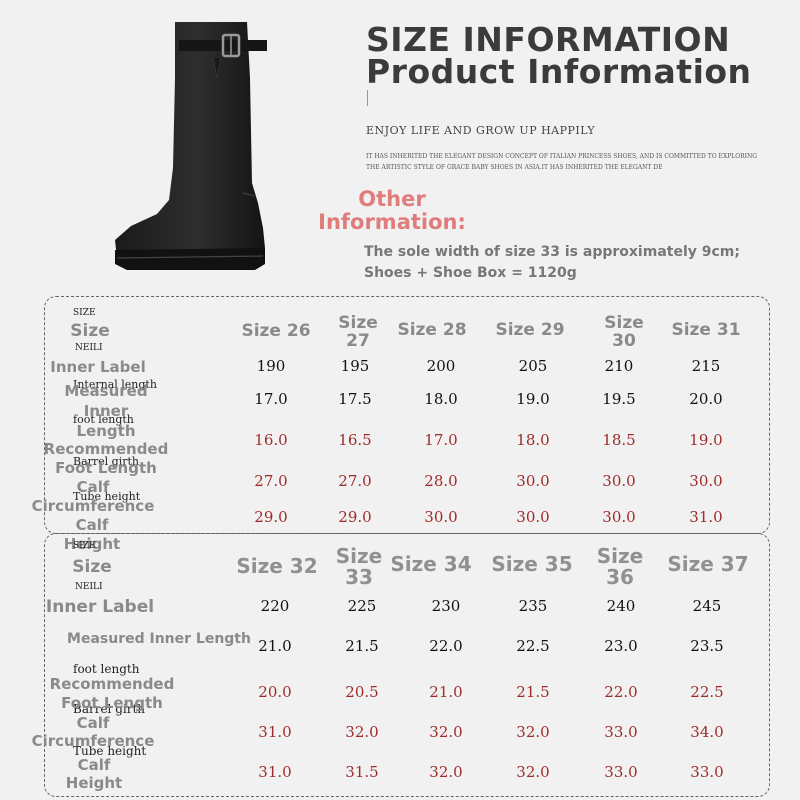  Describe the element at coordinates (355, 399) in the screenshot. I see `measured-inner-length-value: 17.5` at that location.